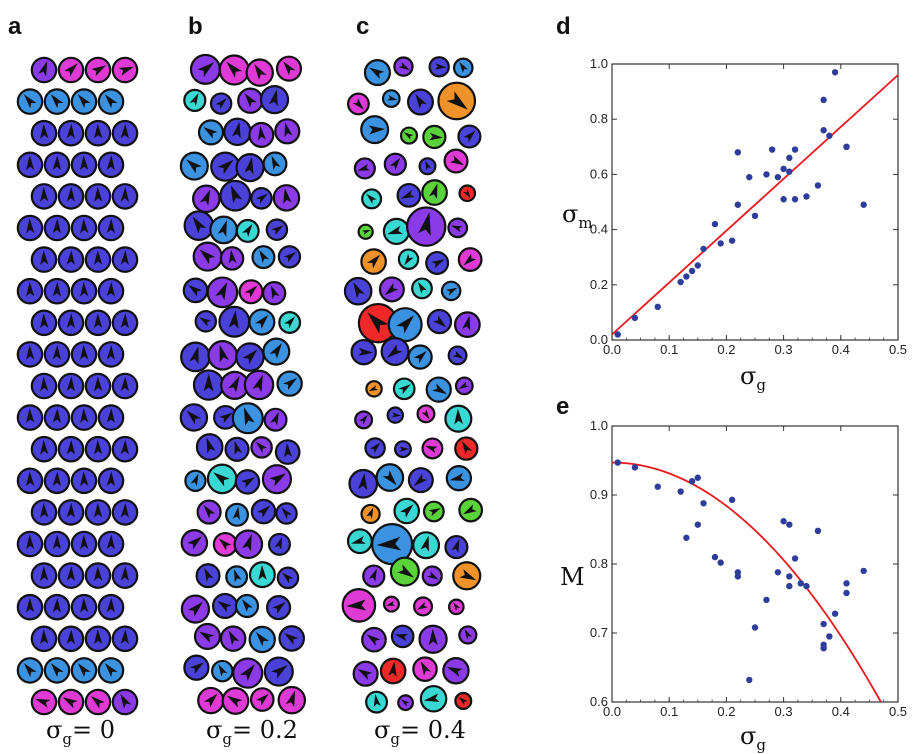  What do you see at coordinates (599, 701) in the screenshot?
I see `y-tick-label: 0.6` at bounding box center [599, 701].